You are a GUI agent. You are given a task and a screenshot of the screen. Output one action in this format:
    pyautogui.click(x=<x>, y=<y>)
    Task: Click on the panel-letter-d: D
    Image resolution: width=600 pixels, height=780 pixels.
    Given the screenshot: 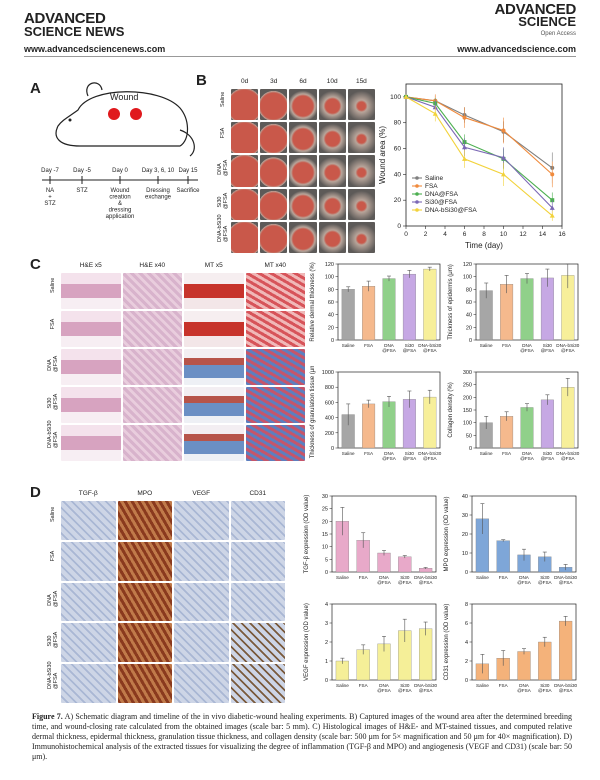 What is the action you would take?
    pyautogui.click(x=35, y=492)
    